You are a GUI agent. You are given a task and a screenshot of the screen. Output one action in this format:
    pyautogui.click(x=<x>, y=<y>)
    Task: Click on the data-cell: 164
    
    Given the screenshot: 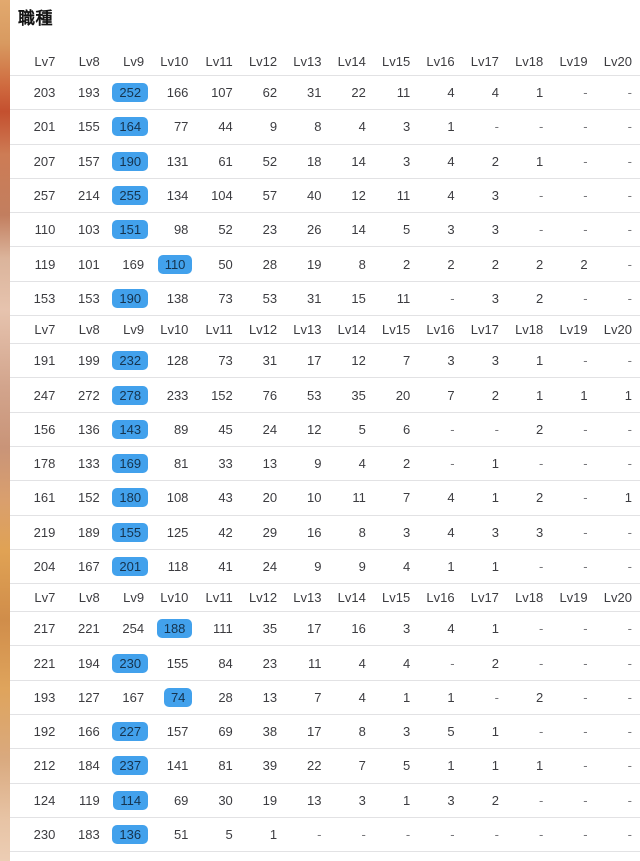 What is the action you would take?
    pyautogui.click(x=124, y=127)
    